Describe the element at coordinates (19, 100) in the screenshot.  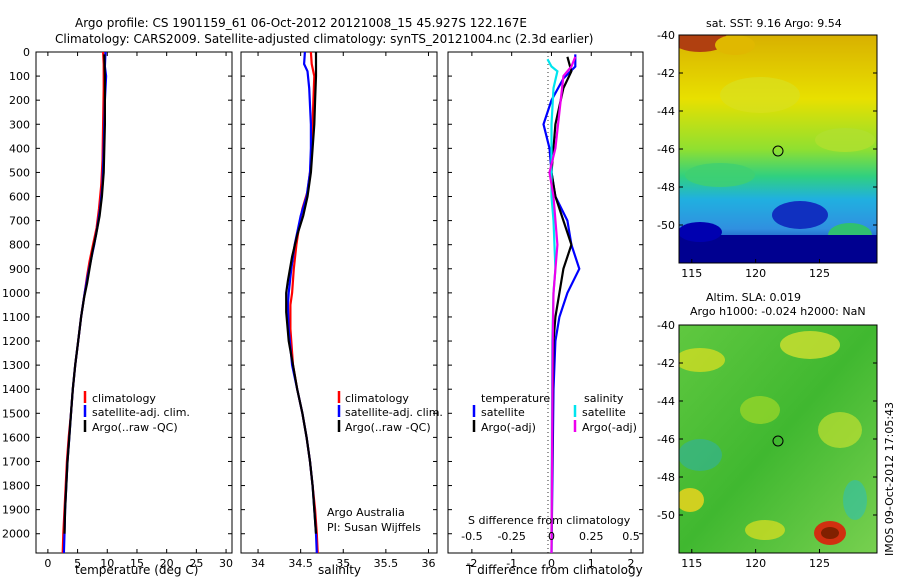
I see `y-tick-label: 200` at that location.